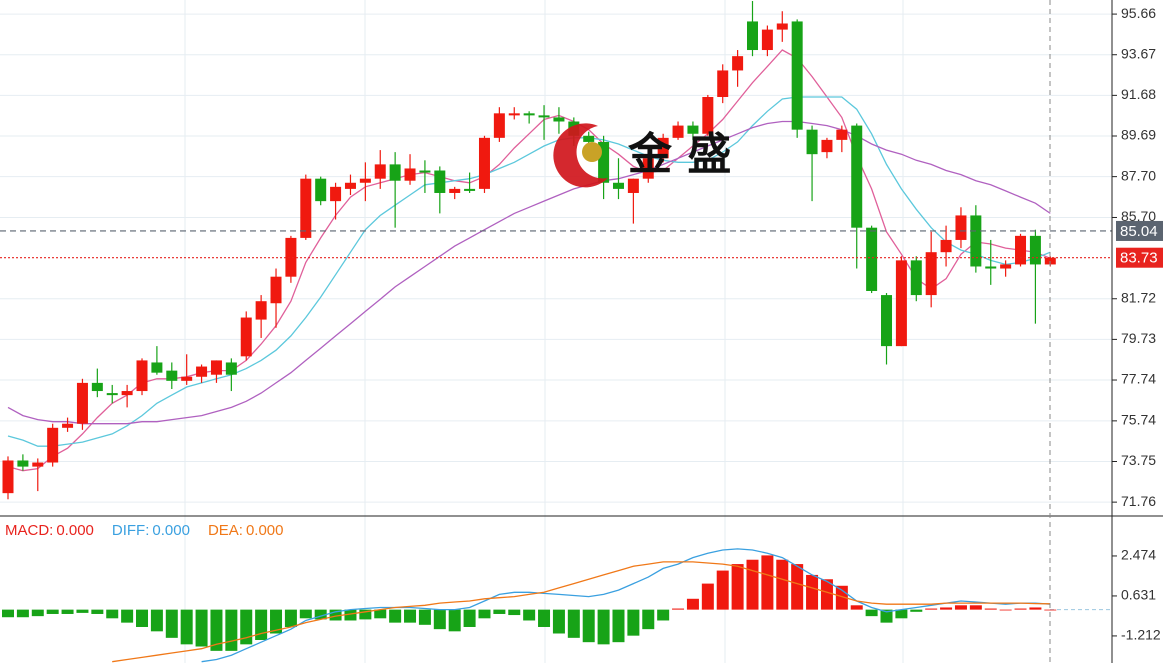  Describe the element at coordinates (131, 530) in the screenshot. I see `legend-label: DIFF:` at that location.